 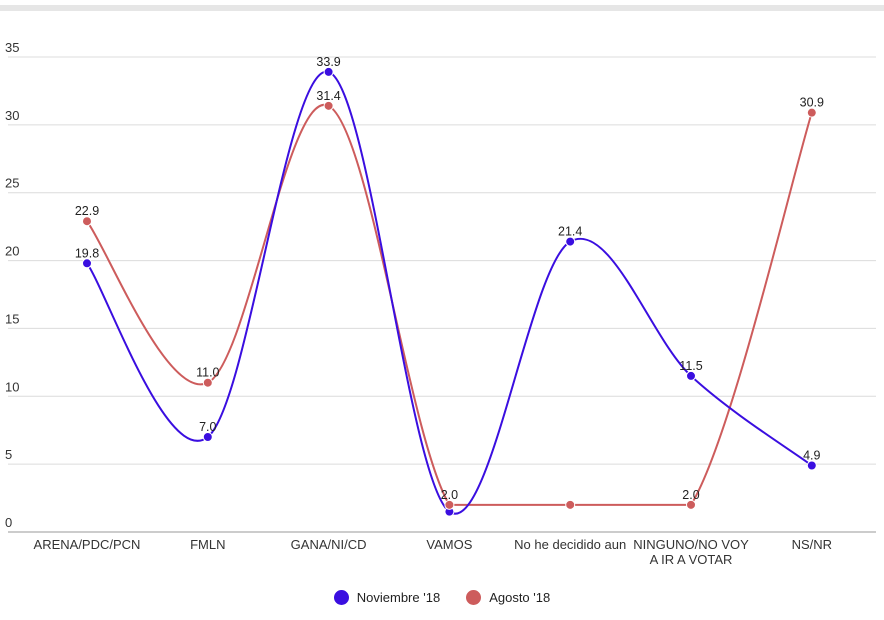 I want to click on y-tick-label: 20, so click(x=12, y=251).